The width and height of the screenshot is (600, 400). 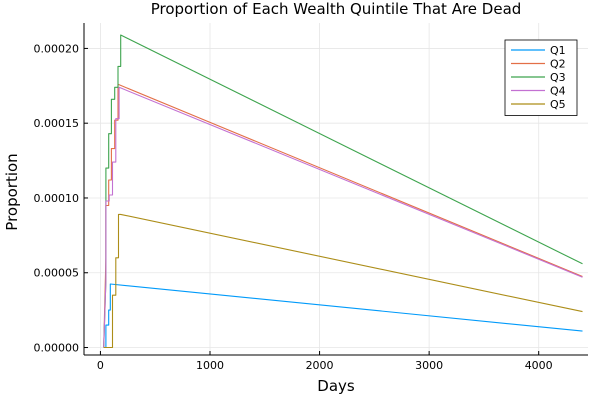 What do you see at coordinates (558, 50) in the screenshot?
I see `legend-label-q1: Q1` at bounding box center [558, 50].